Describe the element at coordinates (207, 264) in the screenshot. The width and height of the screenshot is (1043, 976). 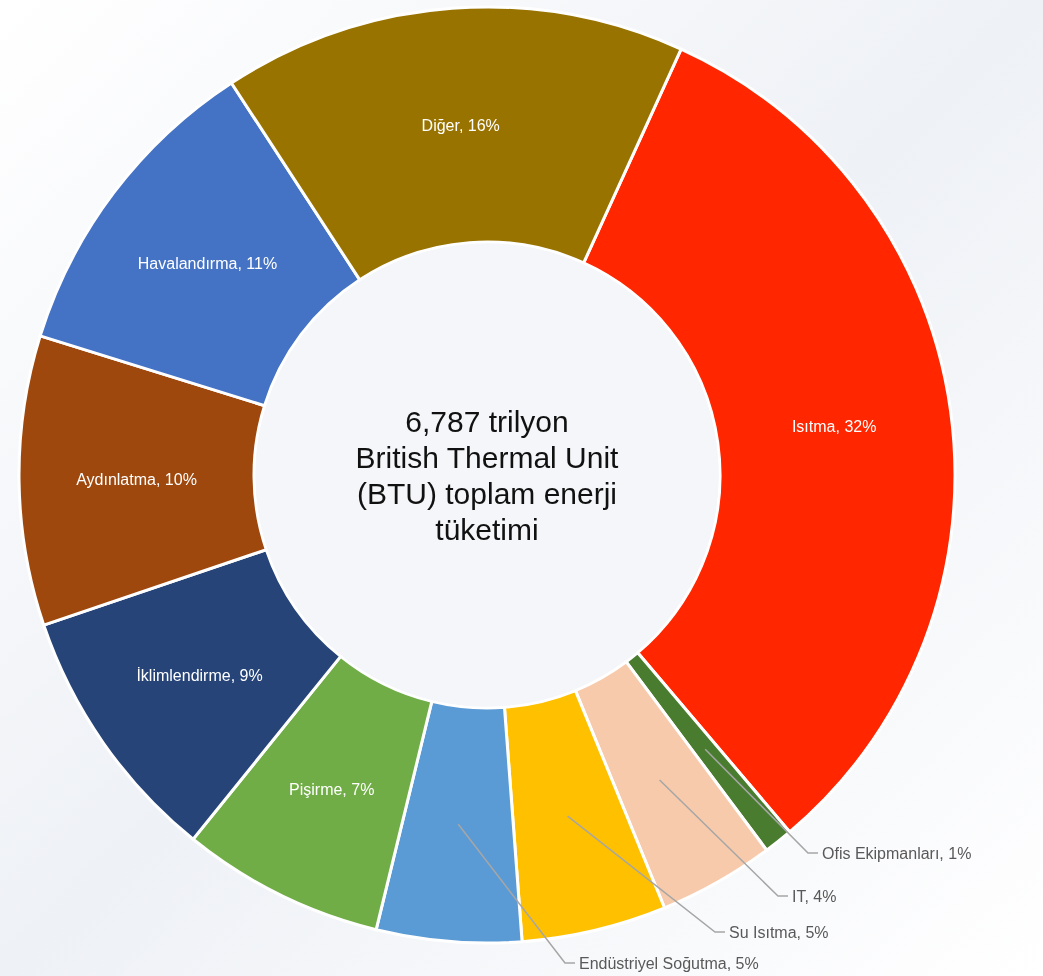
I see `slice-label: Havalandırma, 11%` at that location.